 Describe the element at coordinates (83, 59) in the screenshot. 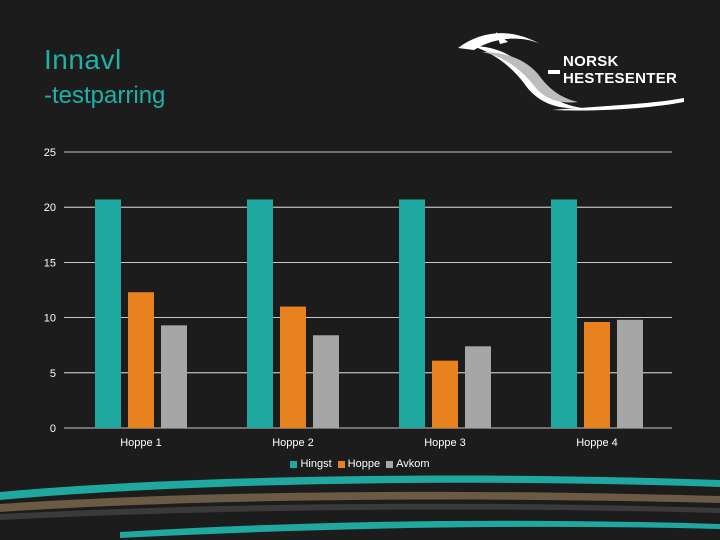

I see `slide-title: Innavl` at that location.